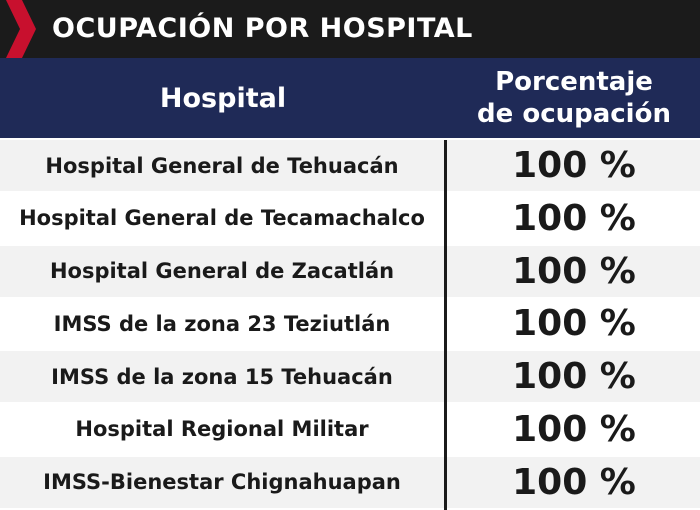 This screenshot has height=510, width=700. I want to click on hospital-name: IMSS de la zona 15 Tehuacán, so click(222, 376).